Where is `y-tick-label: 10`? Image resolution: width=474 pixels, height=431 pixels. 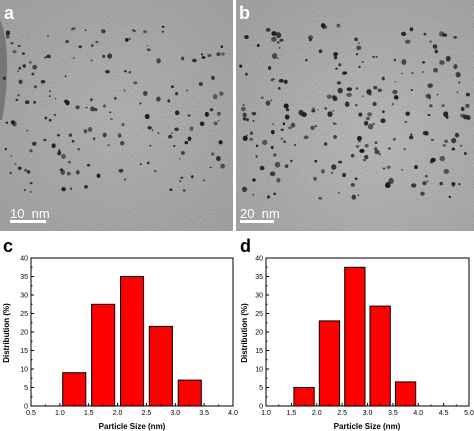 y-tick-label: 10 is located at coordinates (24, 370).